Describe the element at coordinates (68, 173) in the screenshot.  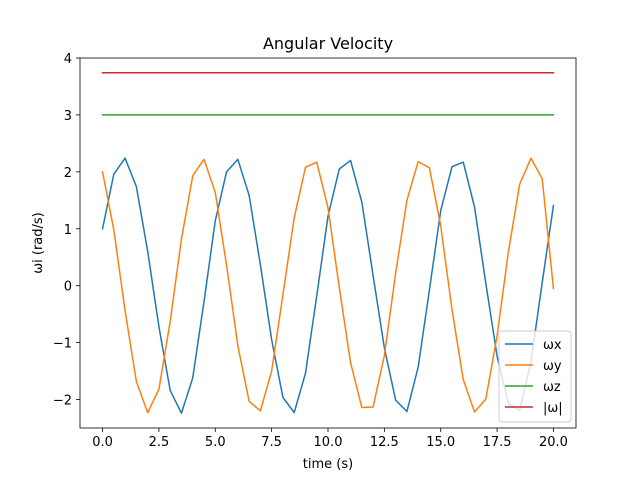
I see `y-tick-label: 2` at that location.